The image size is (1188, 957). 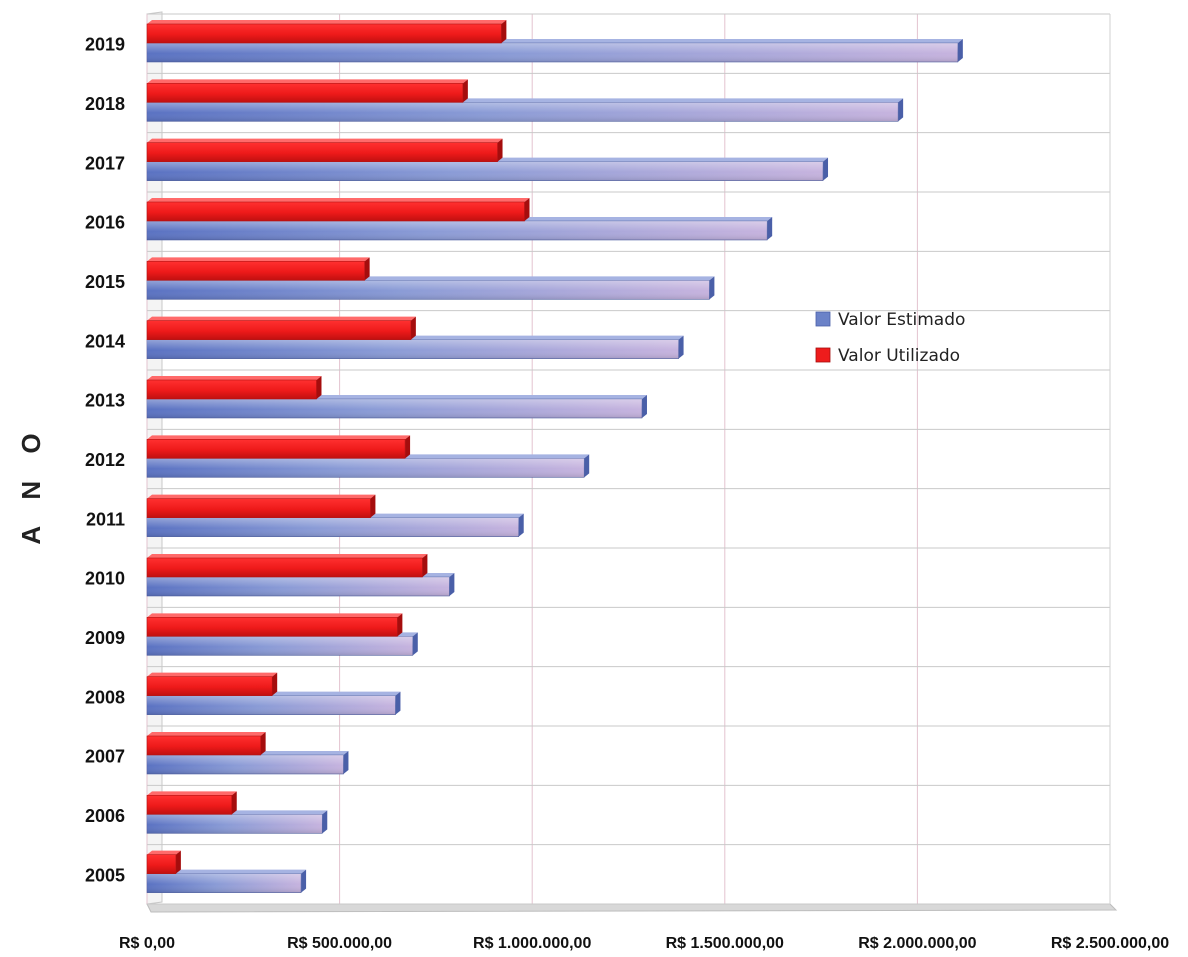 What do you see at coordinates (105, 45) in the screenshot?
I see `y-tick-label-2019: 2019` at bounding box center [105, 45].